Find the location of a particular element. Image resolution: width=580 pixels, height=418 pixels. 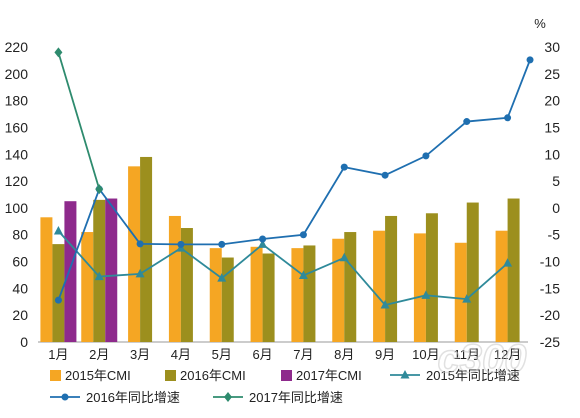

watermark-logo: c300 is located at coordinates (482, 359).